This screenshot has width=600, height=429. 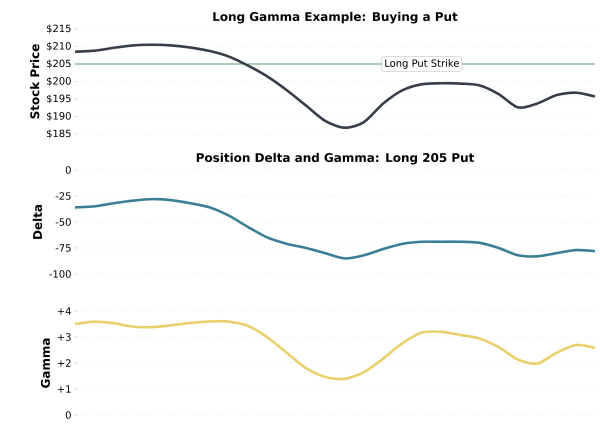 What do you see at coordinates (64, 311) in the screenshot?
I see `y-tick-label: +4` at bounding box center [64, 311].